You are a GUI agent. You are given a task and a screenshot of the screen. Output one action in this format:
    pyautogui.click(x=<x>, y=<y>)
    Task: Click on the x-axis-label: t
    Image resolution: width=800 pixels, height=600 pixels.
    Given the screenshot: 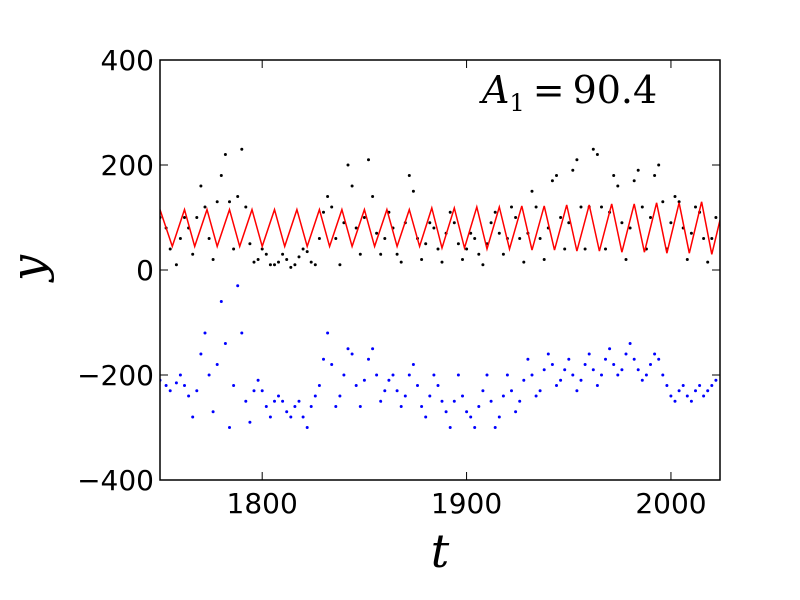 What is the action you would take?
    pyautogui.click(x=440, y=551)
    